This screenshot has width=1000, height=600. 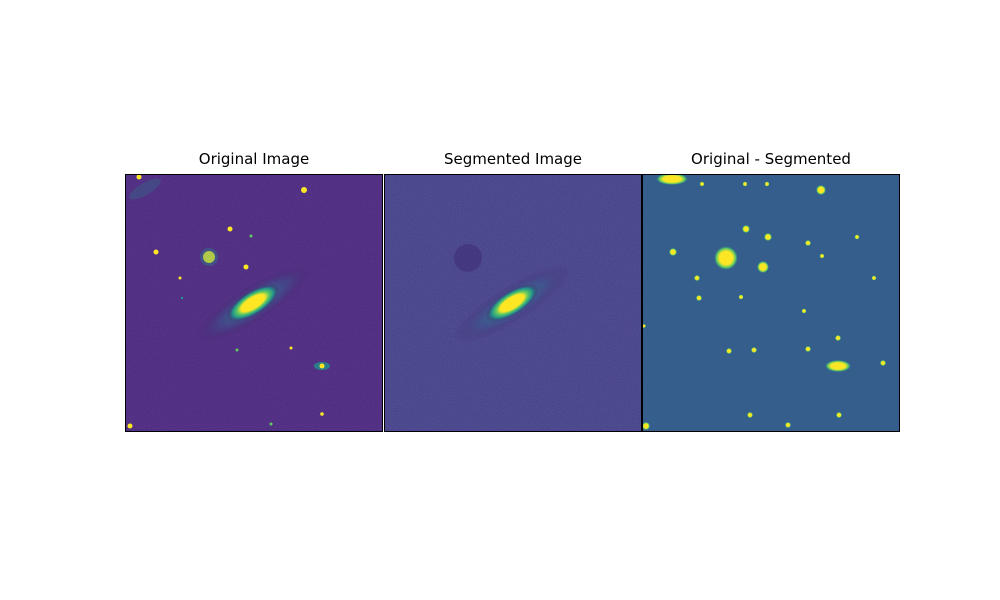 What do you see at coordinates (771, 159) in the screenshot?
I see `panel-title-difference: Original - Segmented` at bounding box center [771, 159].